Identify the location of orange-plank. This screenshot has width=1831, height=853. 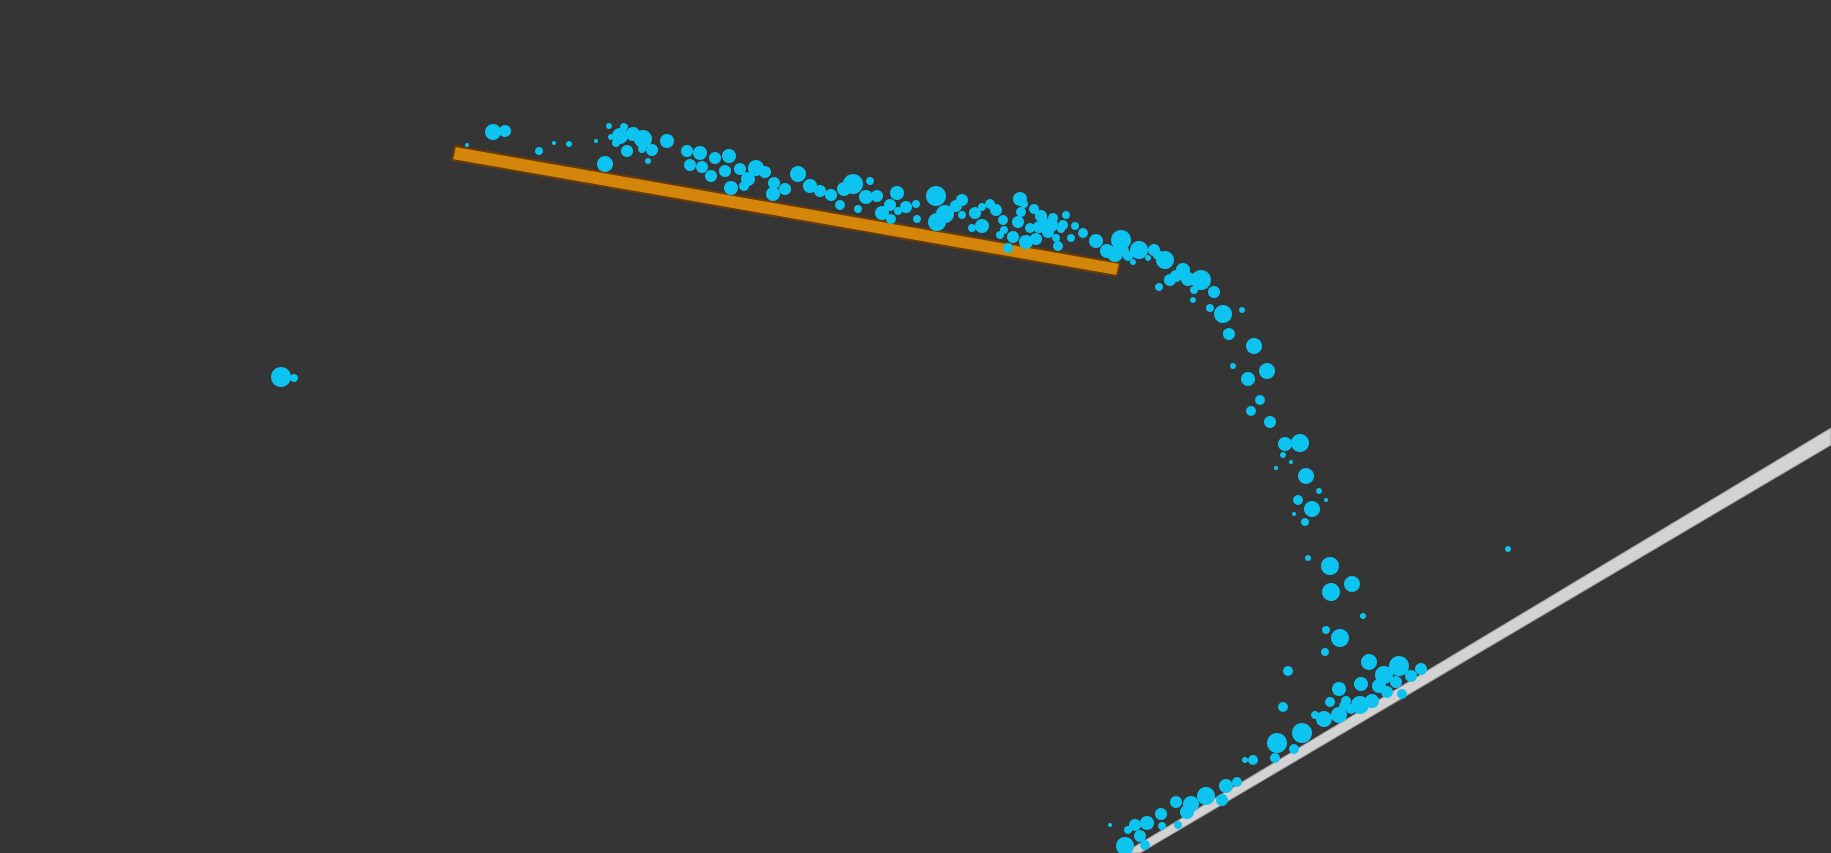
(786, 211).